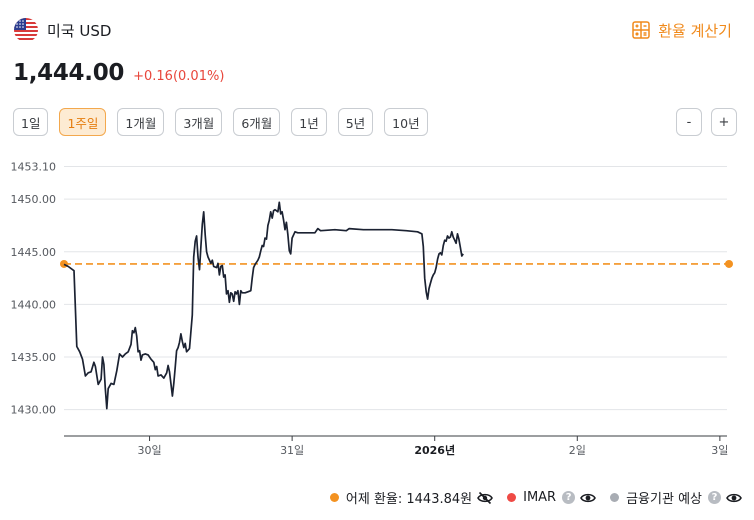  Describe the element at coordinates (34, 304) in the screenshot. I see `y-tick-label: 1440.00` at that location.